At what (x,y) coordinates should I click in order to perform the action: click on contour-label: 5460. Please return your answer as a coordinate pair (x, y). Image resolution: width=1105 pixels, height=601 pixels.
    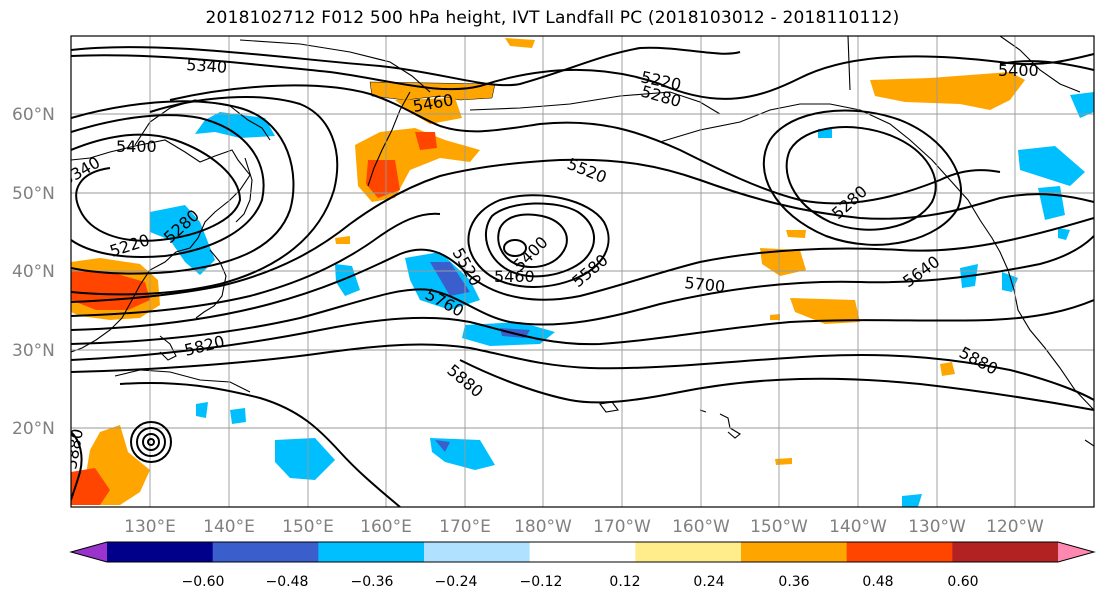
    Looking at the image, I should click on (514, 276).